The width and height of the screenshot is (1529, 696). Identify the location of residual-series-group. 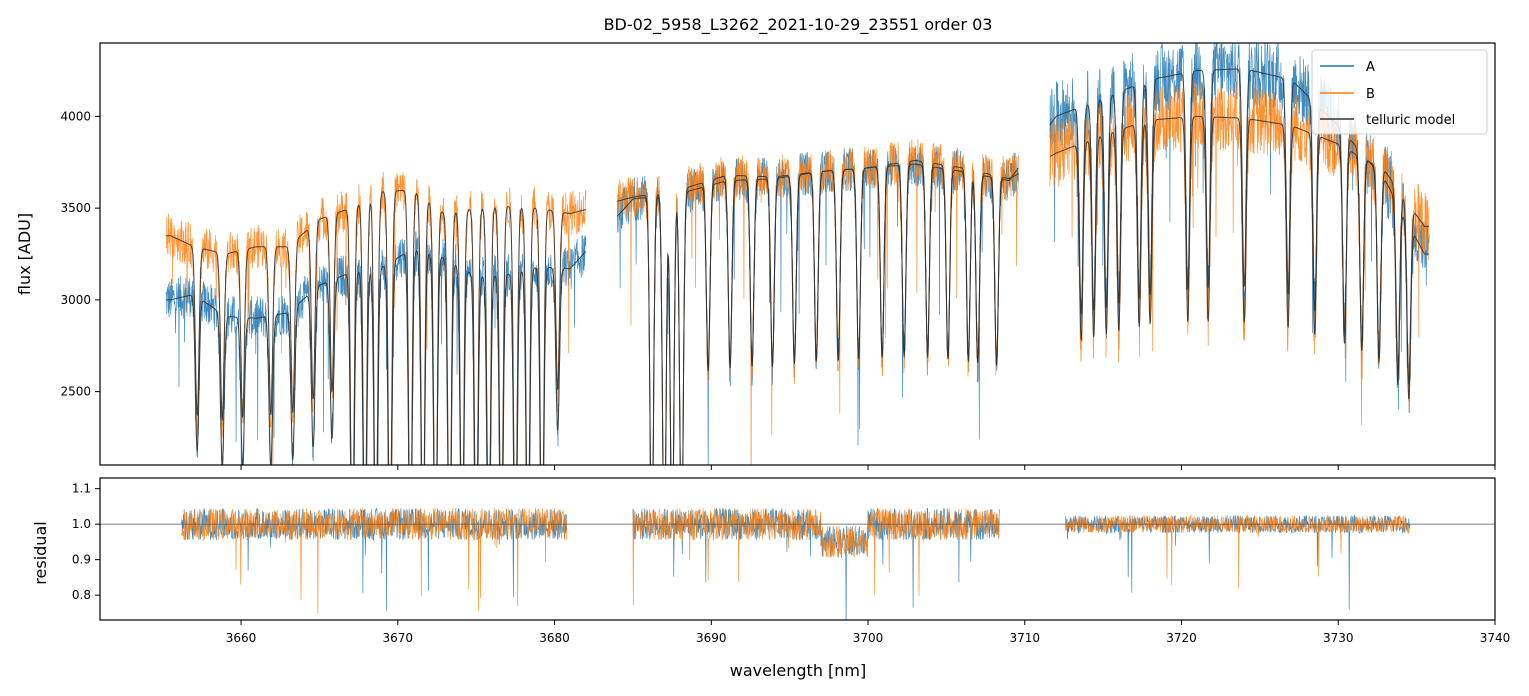
(796, 563).